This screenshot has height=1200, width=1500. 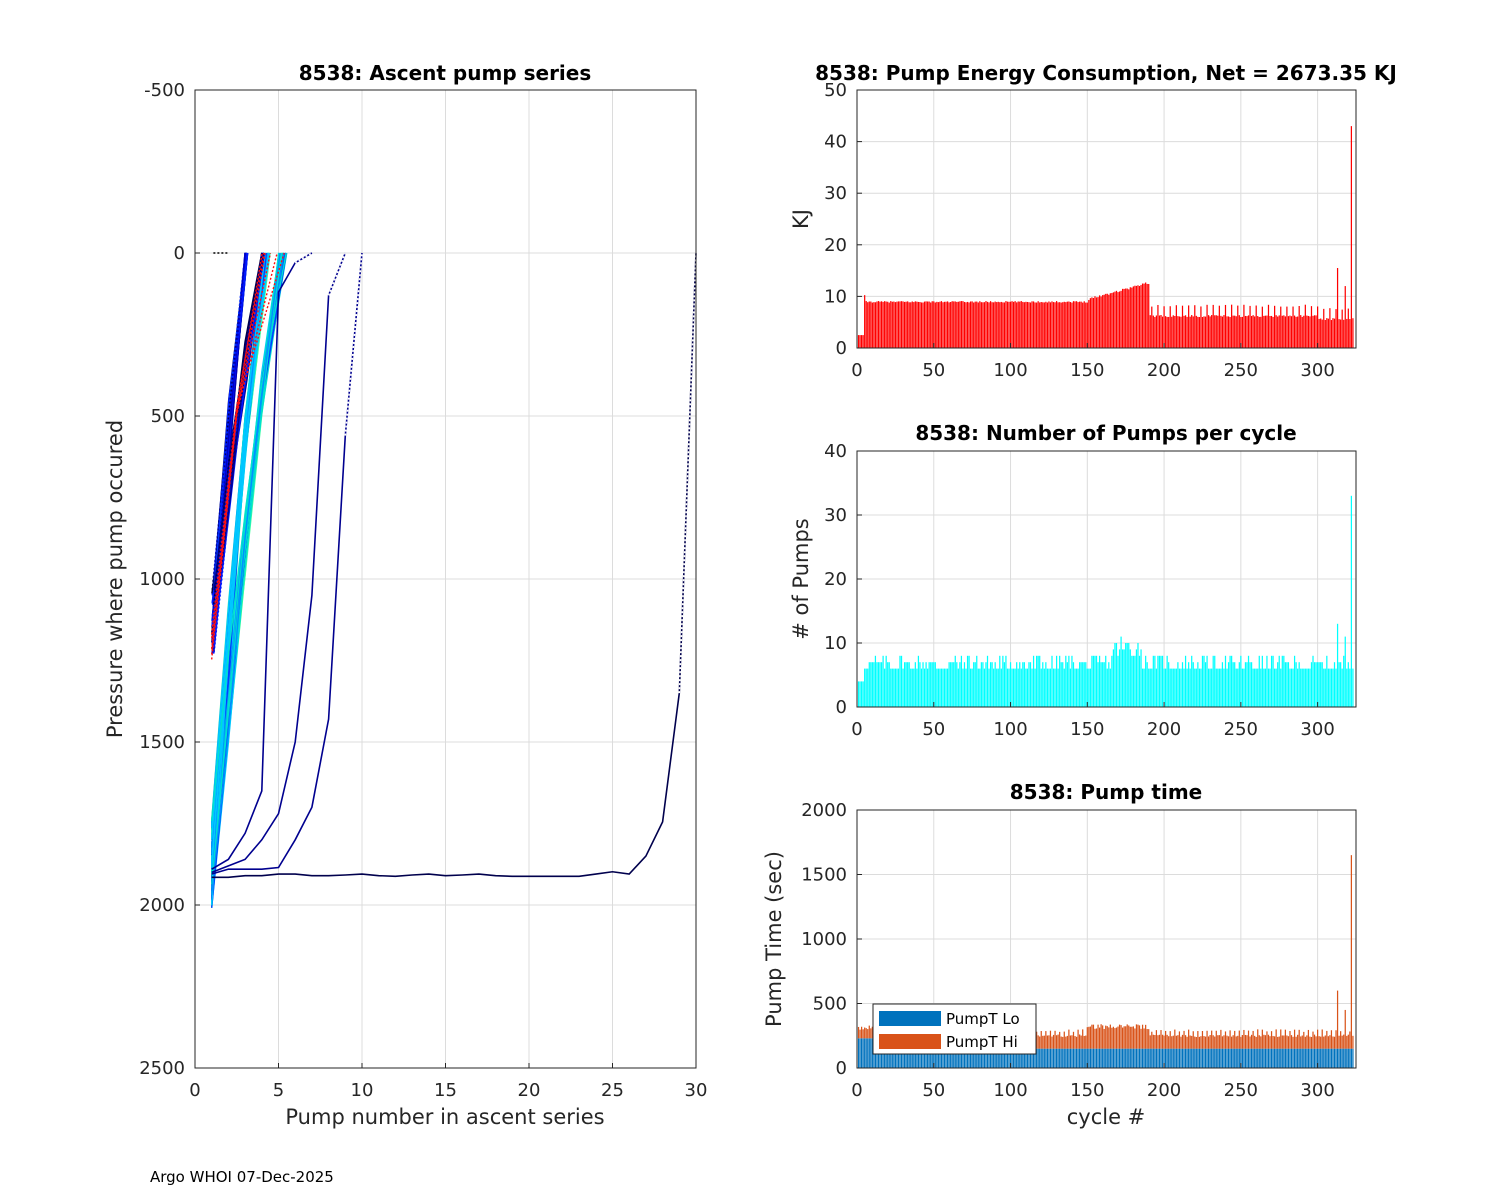 What do you see at coordinates (162, 742) in the screenshot?
I see `ascent-ytick: 1500` at bounding box center [162, 742].